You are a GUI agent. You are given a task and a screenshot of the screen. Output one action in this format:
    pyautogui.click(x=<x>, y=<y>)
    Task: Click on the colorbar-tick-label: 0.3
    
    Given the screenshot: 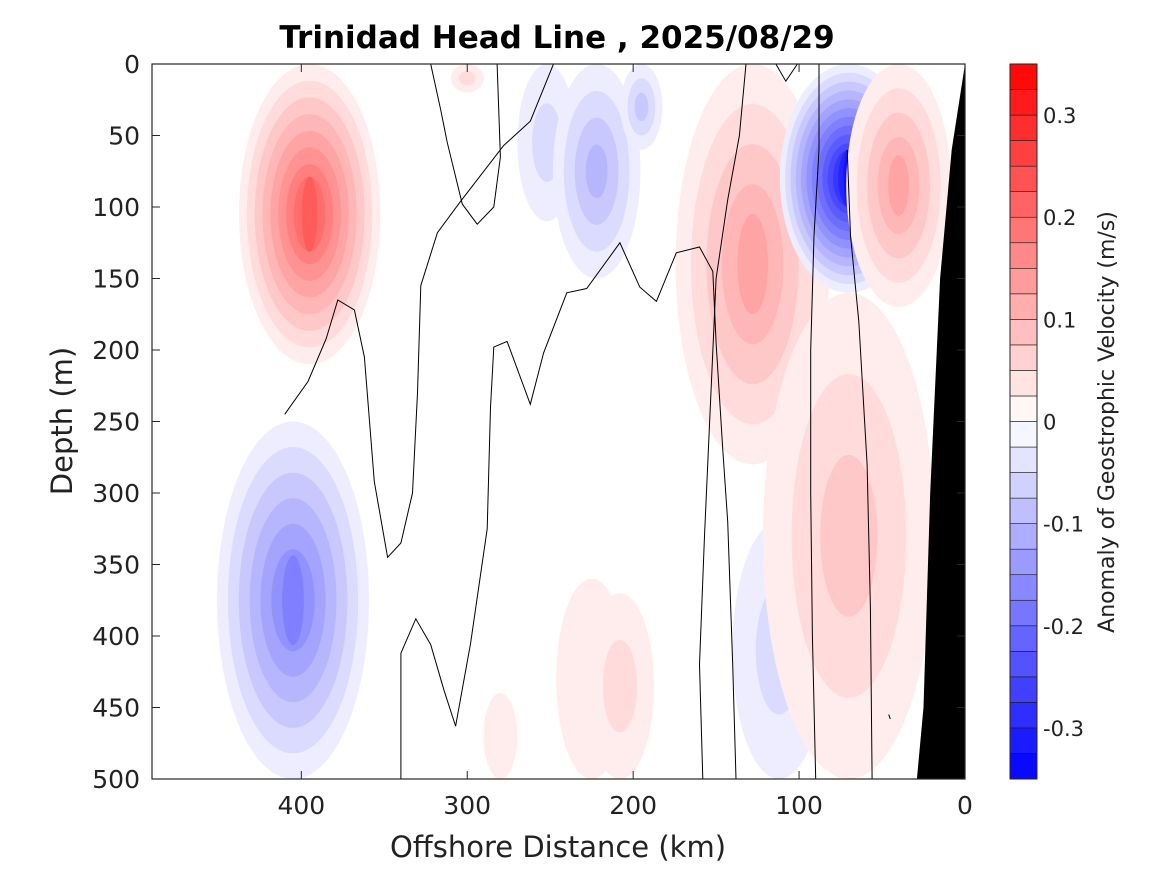 What is the action you would take?
    pyautogui.click(x=1059, y=116)
    